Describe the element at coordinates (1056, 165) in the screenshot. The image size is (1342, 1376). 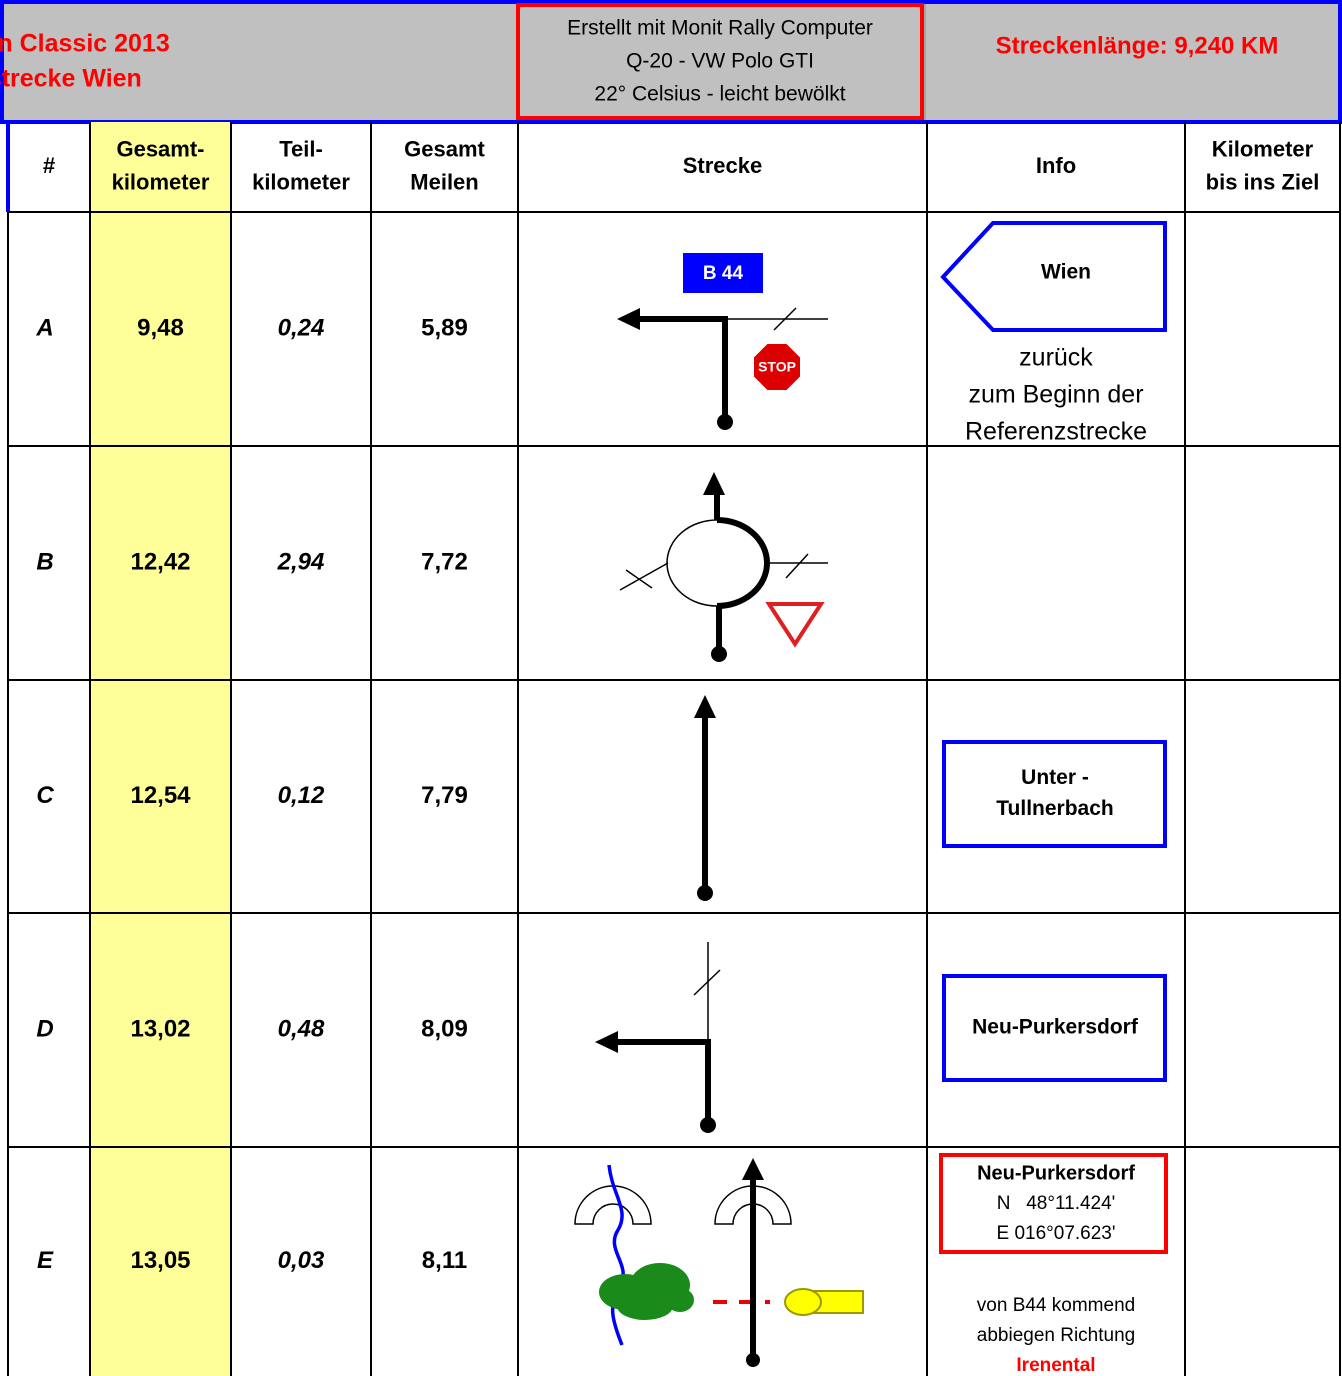
I see `column-header: Info` at that location.